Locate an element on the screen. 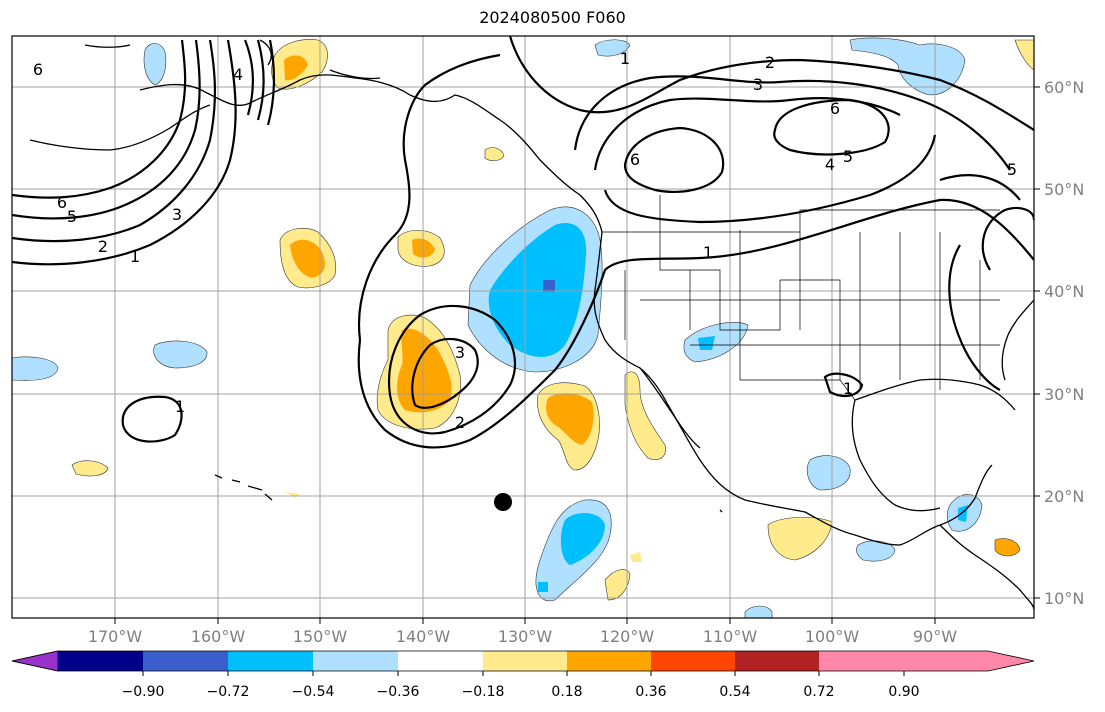 The image size is (1105, 712). colorbar-label: −0.18 is located at coordinates (483, 692).